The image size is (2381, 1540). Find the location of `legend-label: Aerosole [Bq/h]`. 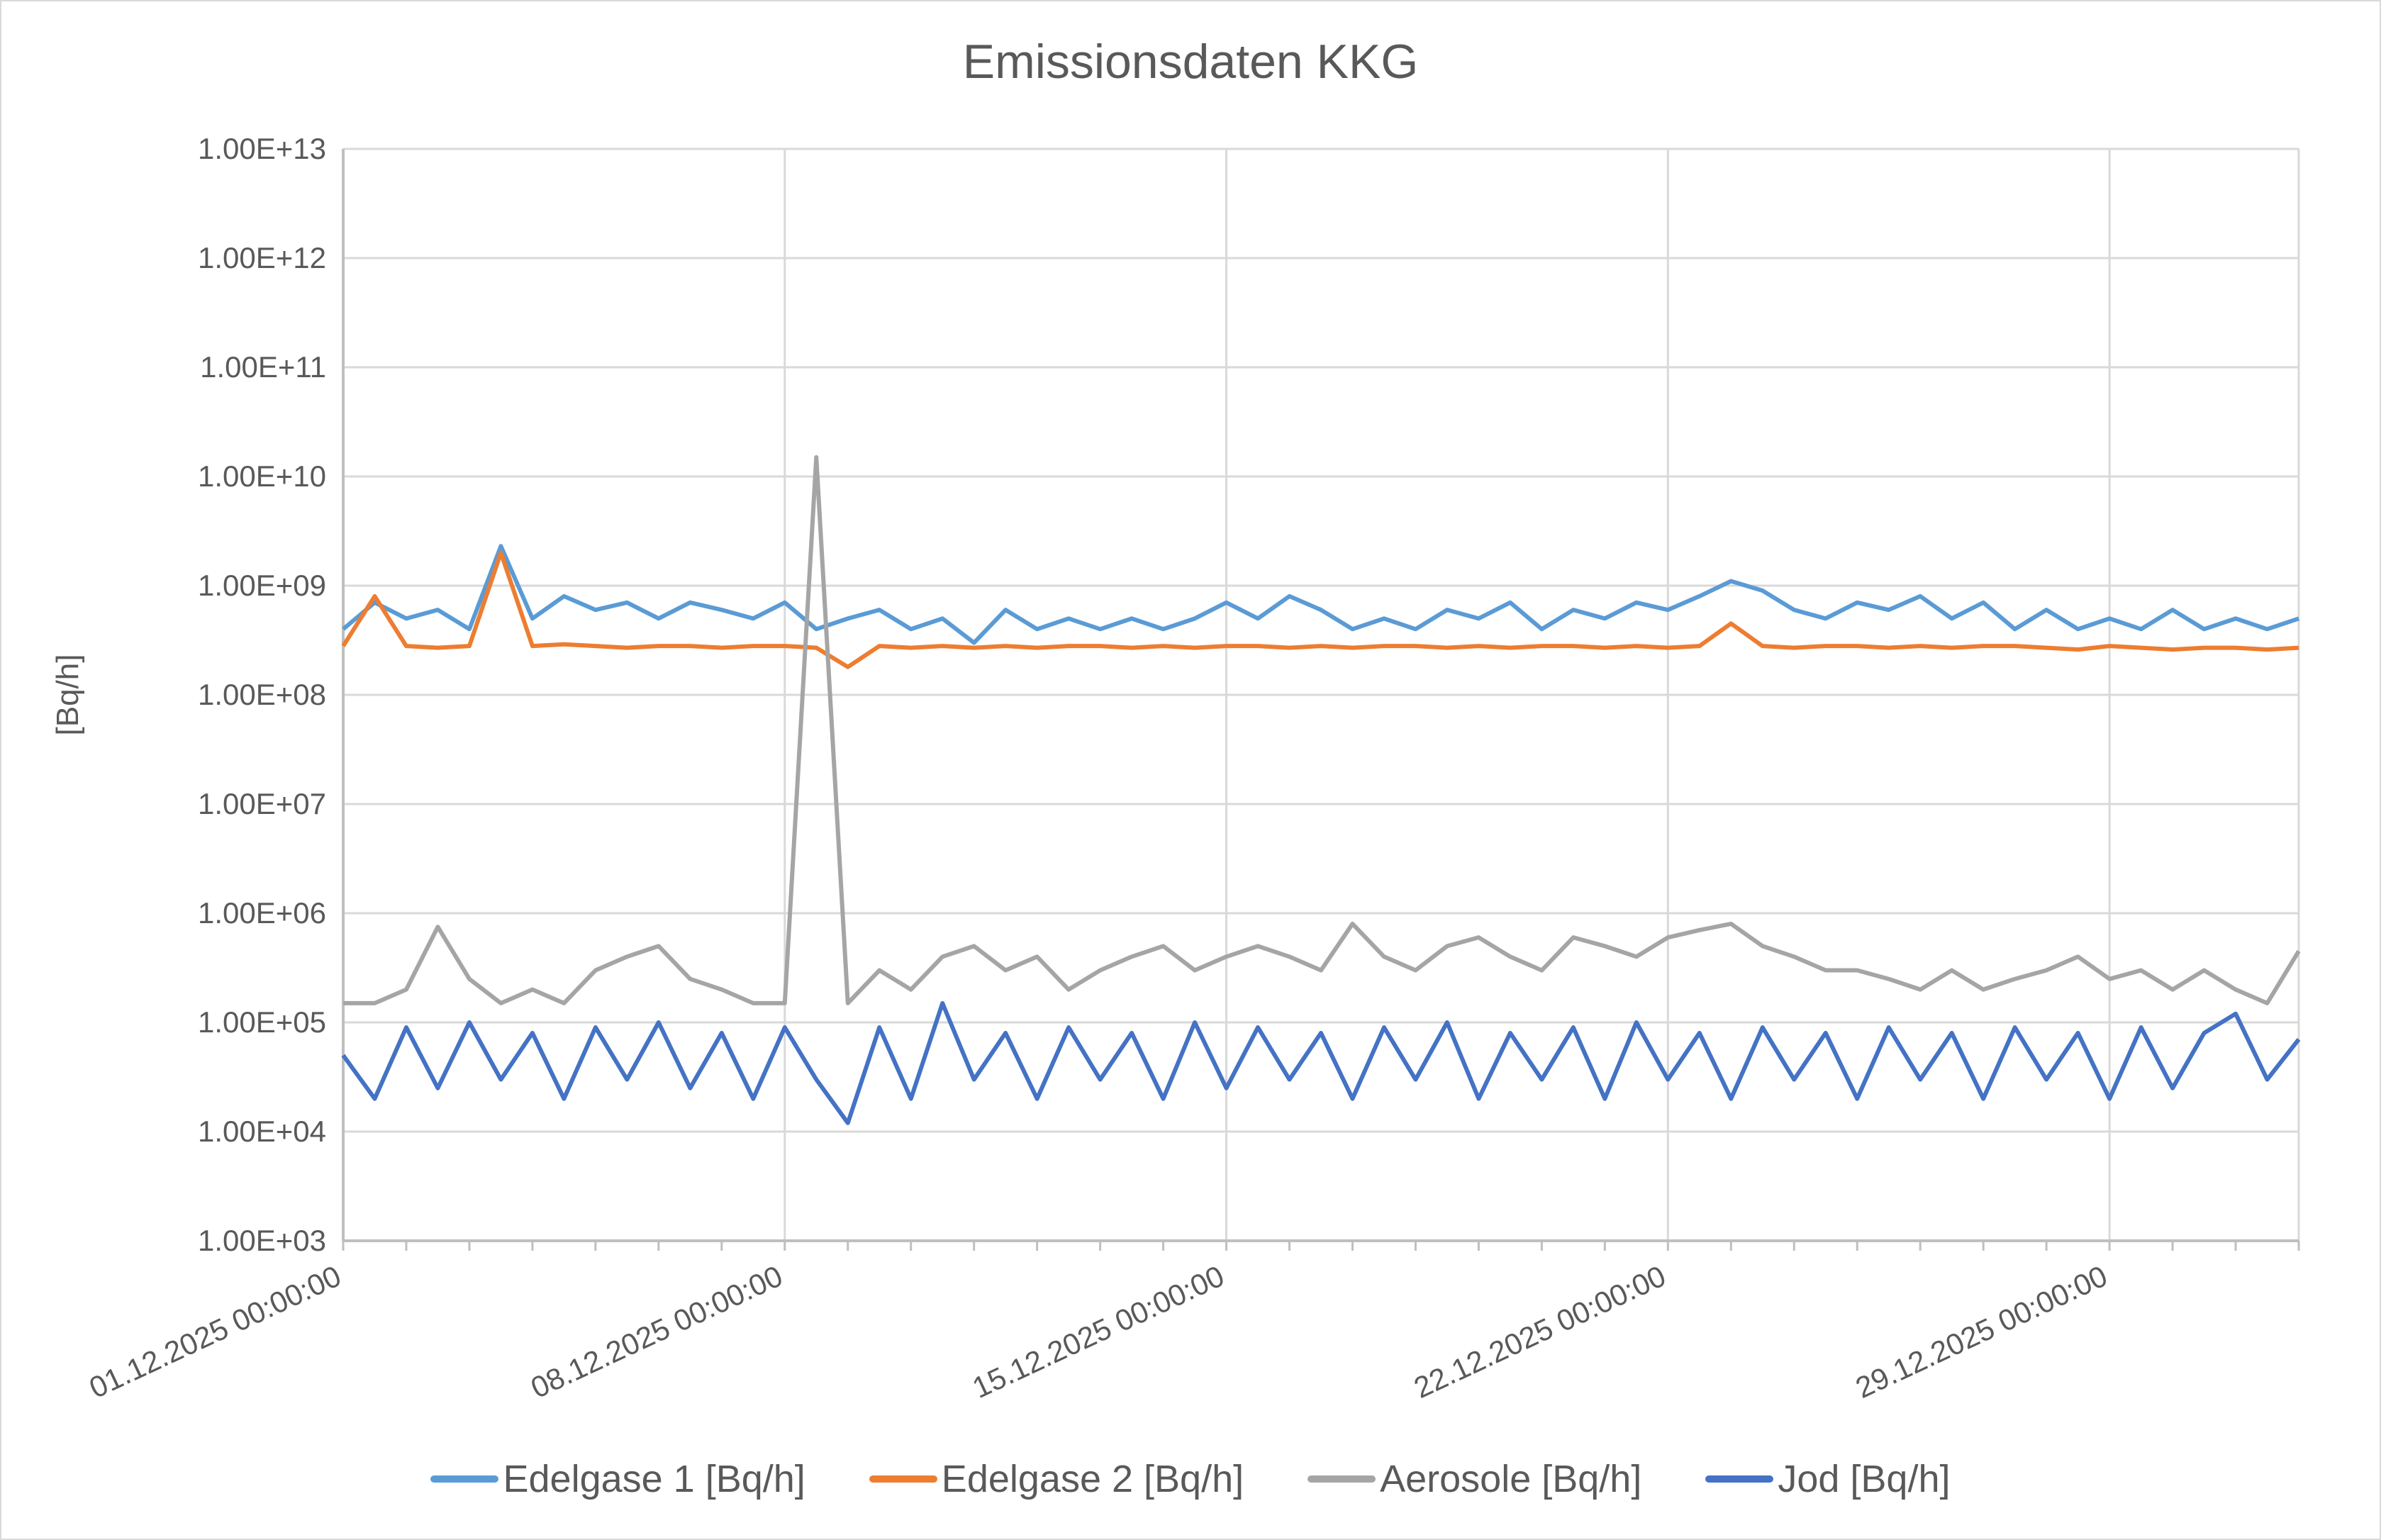

legend-label: Aerosole [Bq/h] is located at coordinates (1511, 1479).